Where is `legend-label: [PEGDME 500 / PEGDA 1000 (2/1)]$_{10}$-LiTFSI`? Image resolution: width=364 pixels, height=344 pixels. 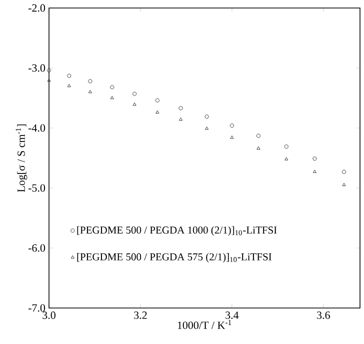 legend-label: [PEGDME 500 / PEGDA 1000 (2/1)]$_{10}$-LiTFSI is located at coordinates (177, 231).